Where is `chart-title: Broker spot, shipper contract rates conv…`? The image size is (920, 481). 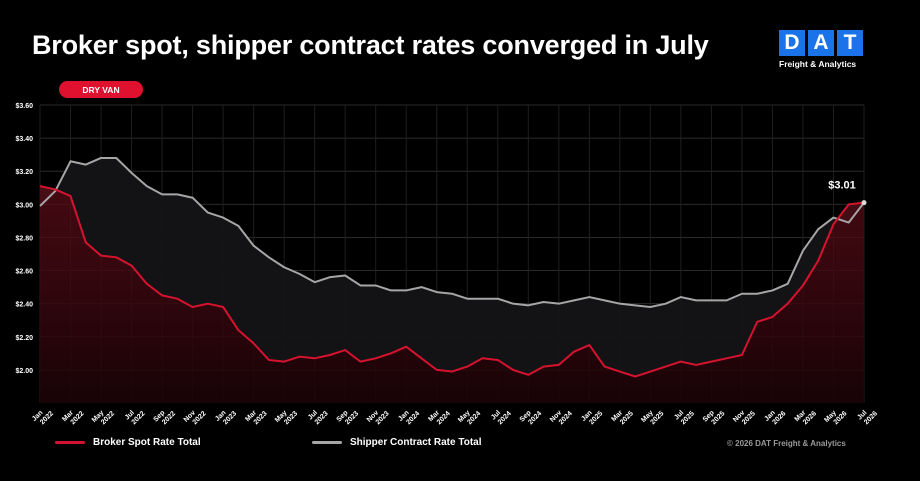
chart-title: Broker spot, shipper contract rates conv… is located at coordinates (370, 45).